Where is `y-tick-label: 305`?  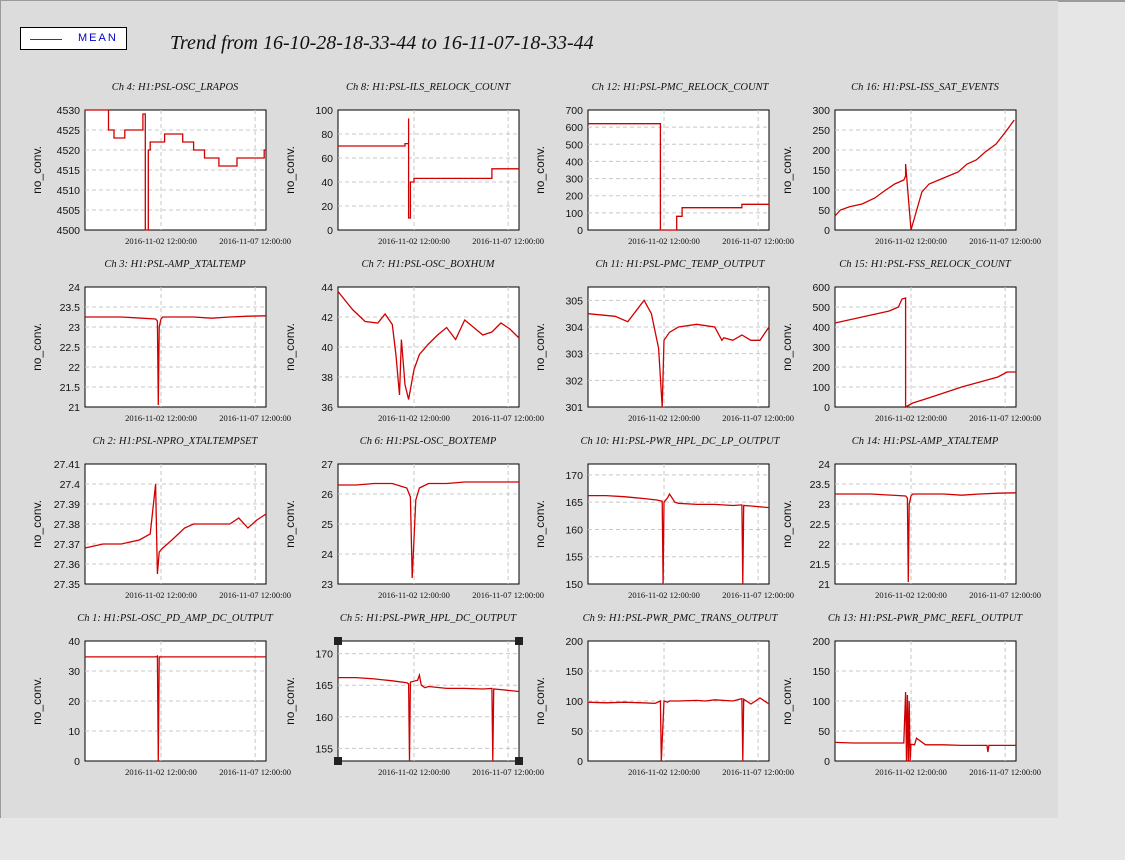
y-tick-label: 305 is located at coordinates (574, 301).